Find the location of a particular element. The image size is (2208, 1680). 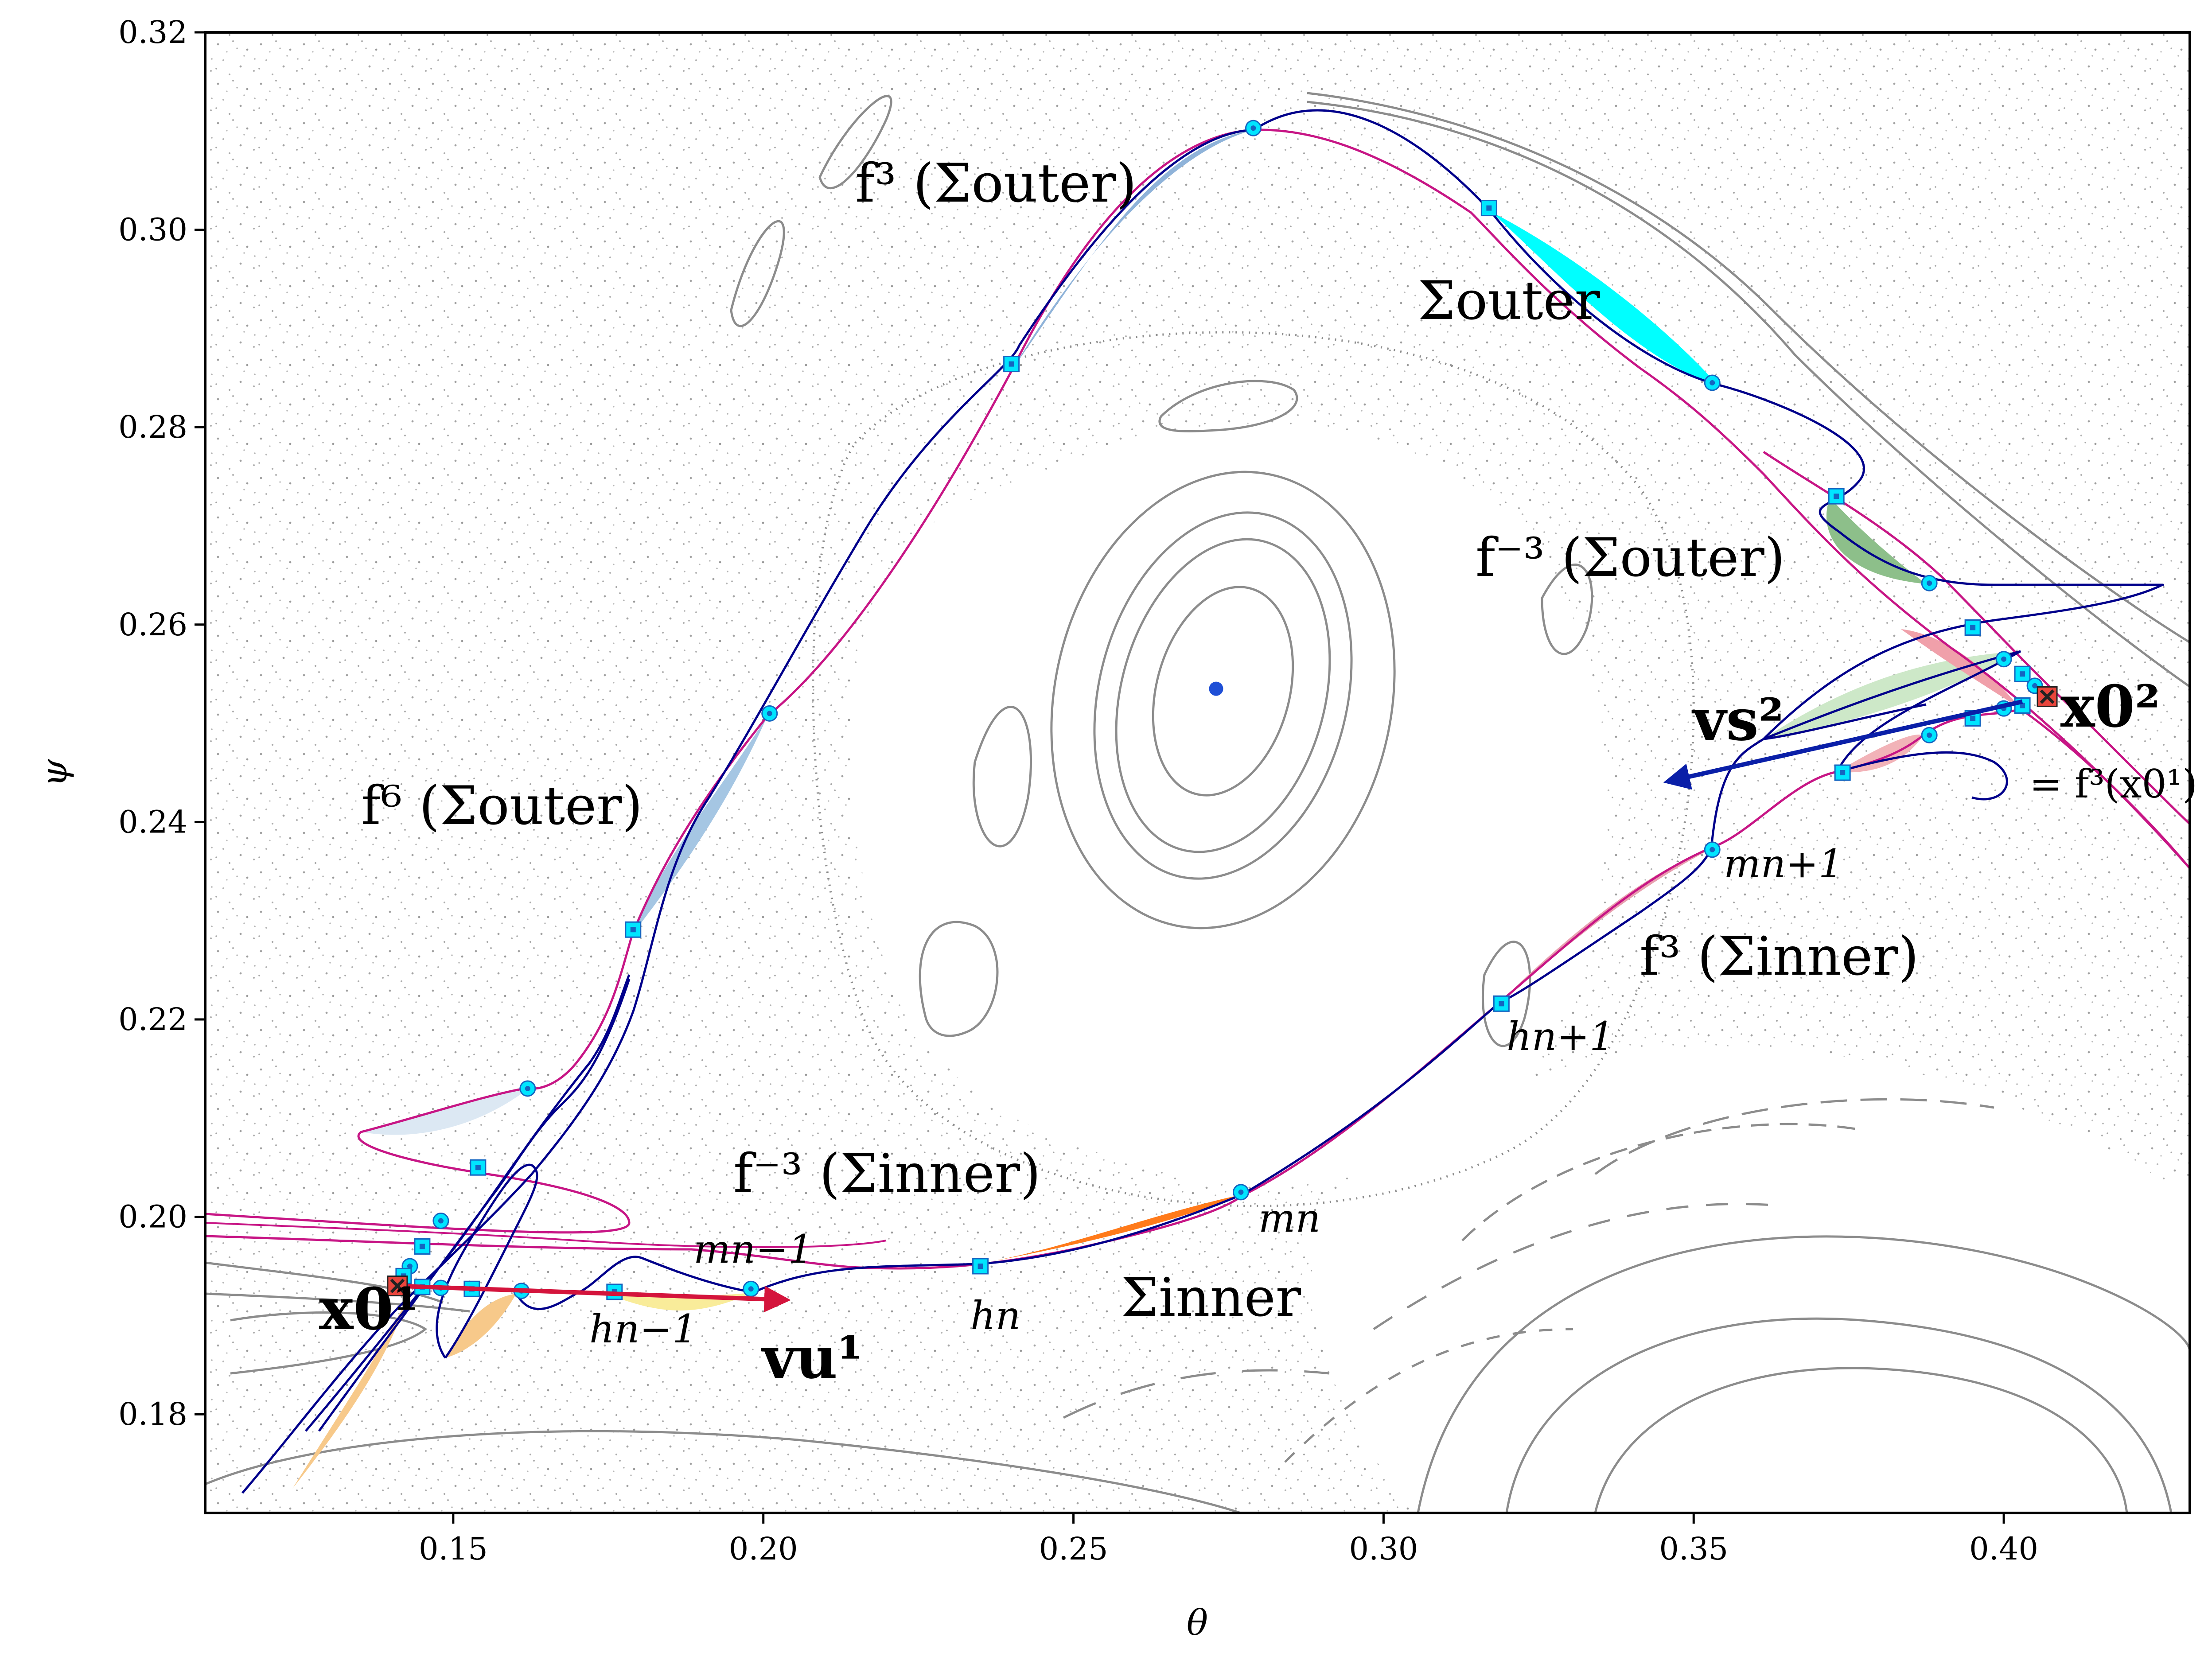

label-fm3-inner: f⁻³ (Σinner) is located at coordinates (887, 1174).